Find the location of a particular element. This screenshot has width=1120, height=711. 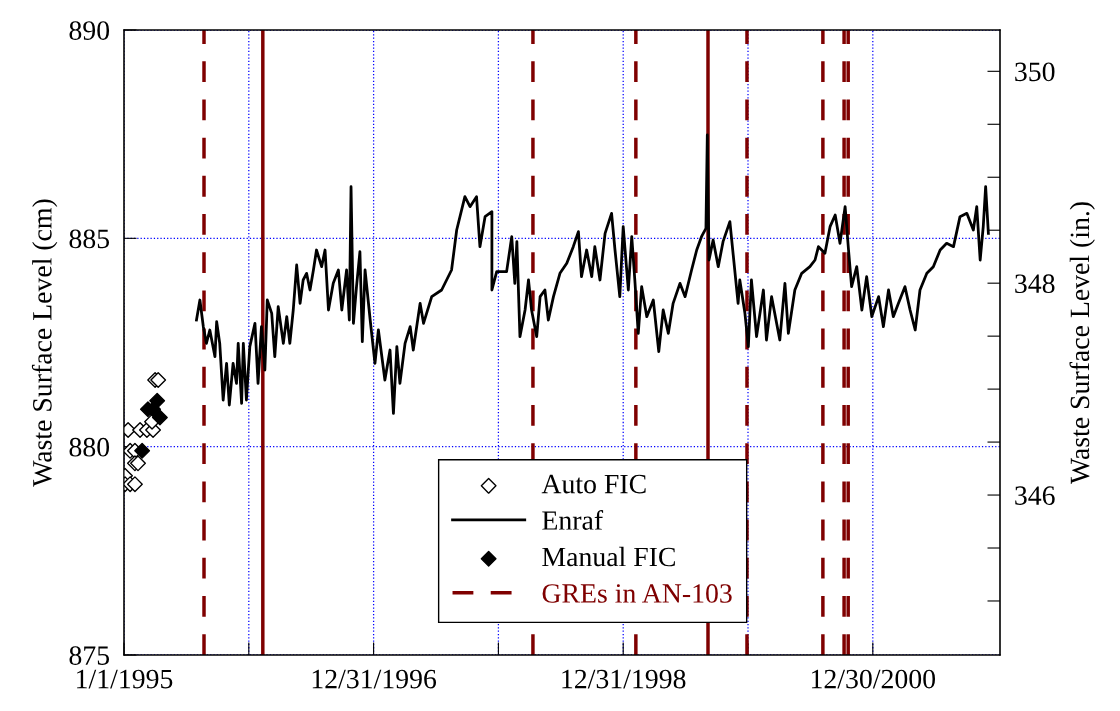

y2-axis-title: Waste Surface Level (in.) is located at coordinates (1082, 343).